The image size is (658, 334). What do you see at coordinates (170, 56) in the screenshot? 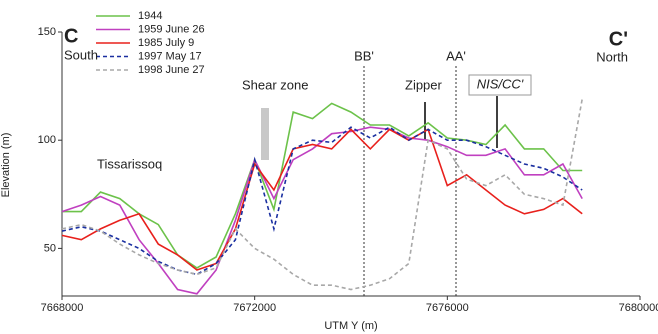
I see `legend-label: 1997 May 17` at bounding box center [170, 56].